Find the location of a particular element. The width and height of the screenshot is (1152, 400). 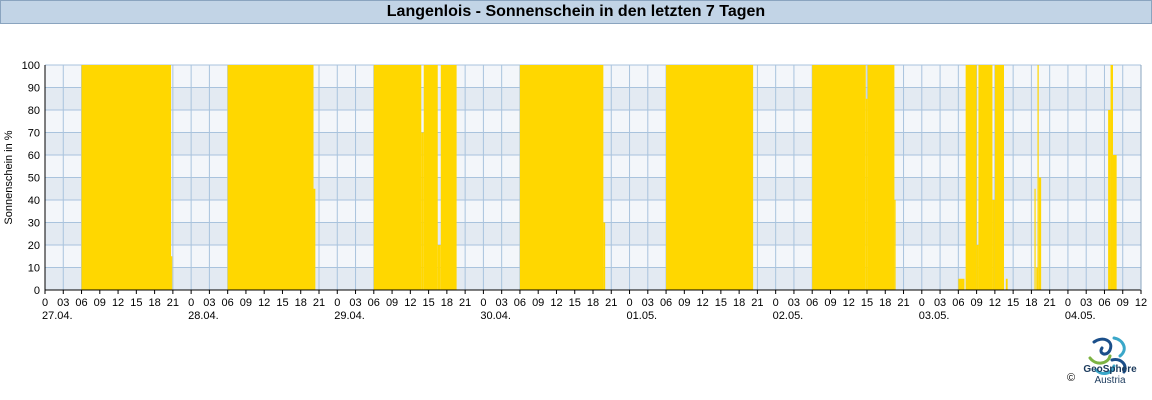

y-tick-label: 40 is located at coordinates (34, 201).